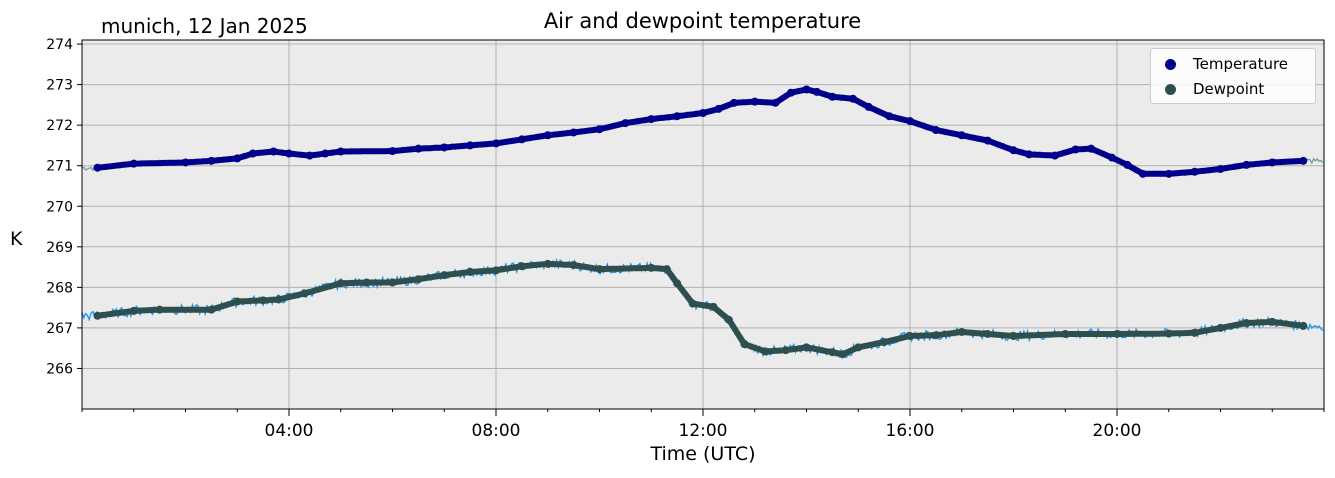 The height and width of the screenshot is (478, 1335). What do you see at coordinates (289, 431) in the screenshot?
I see `x-tick-label: 04:00` at bounding box center [289, 431].